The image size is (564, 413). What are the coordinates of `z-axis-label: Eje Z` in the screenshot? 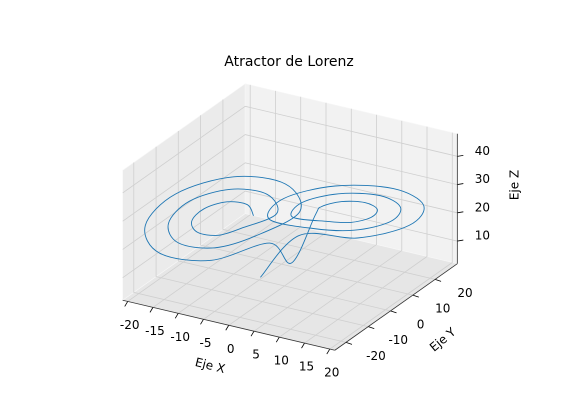 It's located at (515, 185).